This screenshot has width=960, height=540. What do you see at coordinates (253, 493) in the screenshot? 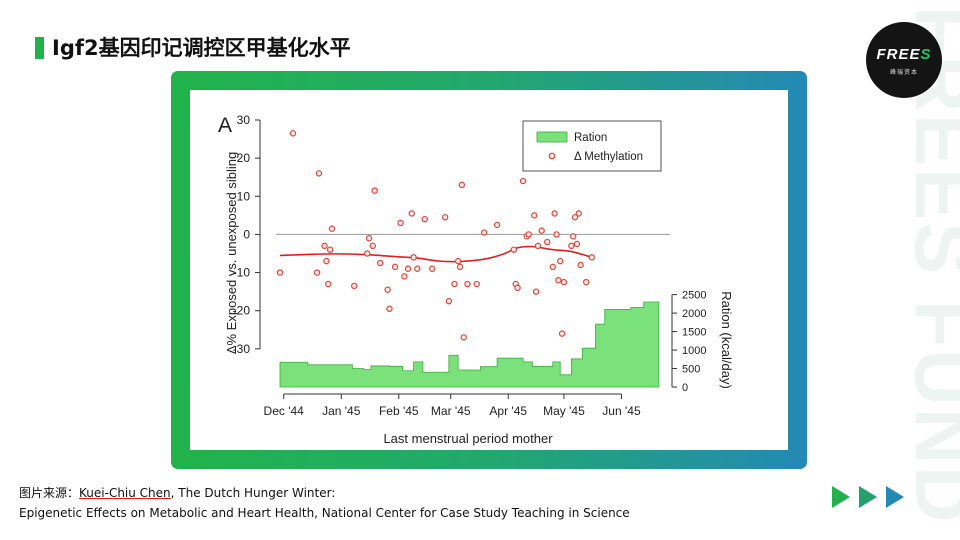
I see `caption-line1: , The Dutch Hunger Winter:` at bounding box center [253, 493].